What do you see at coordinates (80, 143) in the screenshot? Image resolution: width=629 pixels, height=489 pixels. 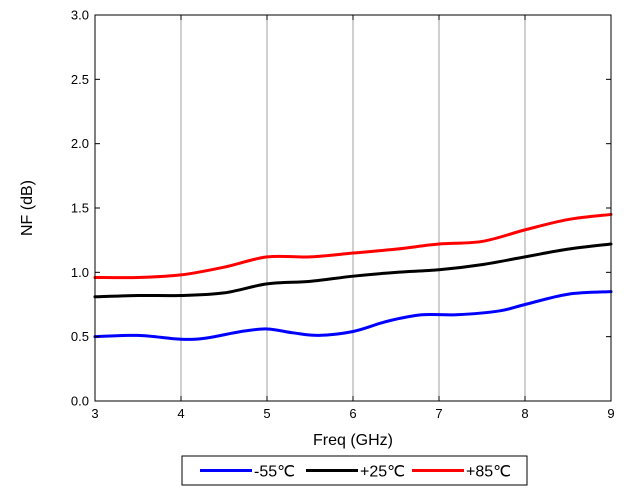 I see `y-tick-label: 2.0` at bounding box center [80, 143].